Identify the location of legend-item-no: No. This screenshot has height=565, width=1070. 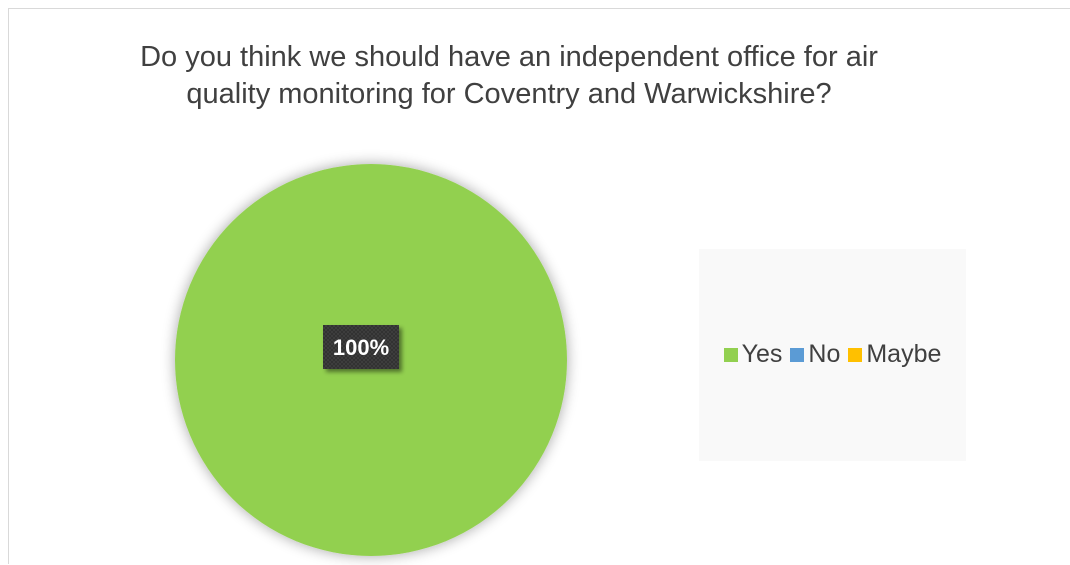
(815, 354).